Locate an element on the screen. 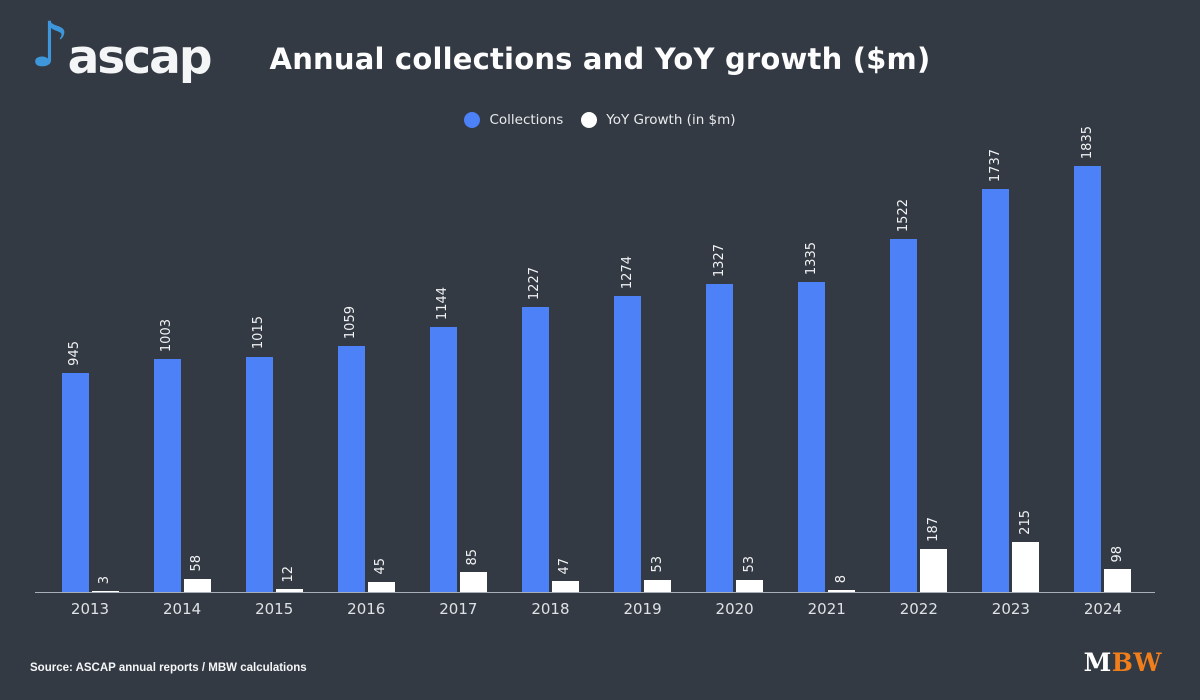 This screenshot has height=700, width=1200. bar-collections-2024 is located at coordinates (1088, 379).